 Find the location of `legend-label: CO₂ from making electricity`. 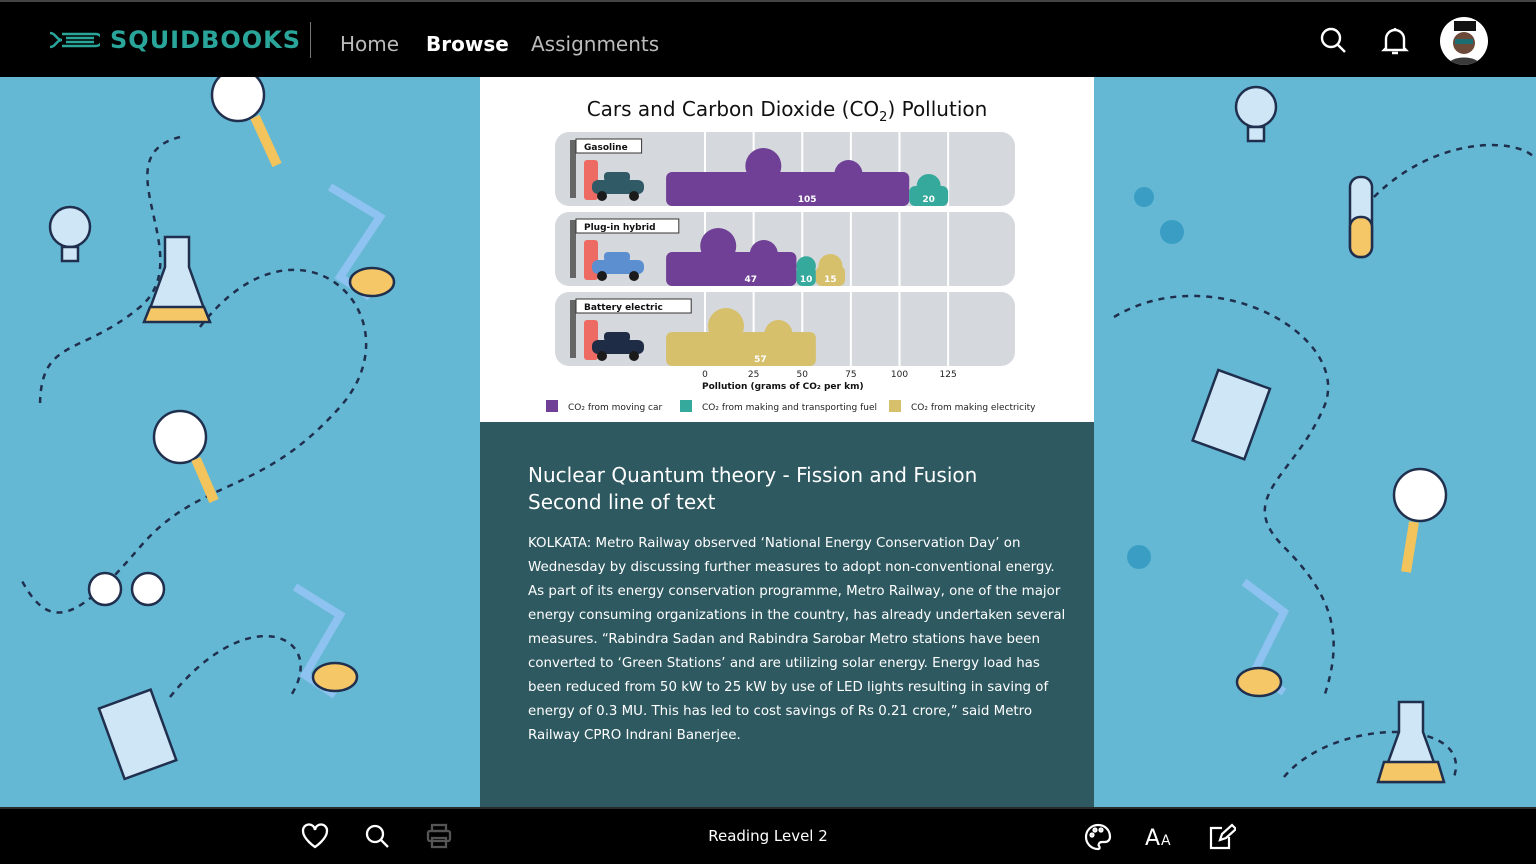

legend-label: CO₂ from making electricity is located at coordinates (973, 408).